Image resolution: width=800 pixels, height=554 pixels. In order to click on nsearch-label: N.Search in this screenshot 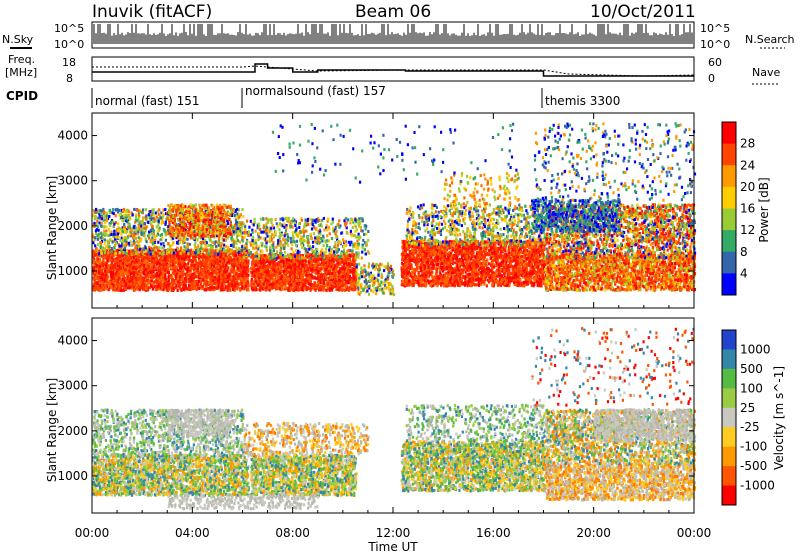, I will do `click(770, 39)`.